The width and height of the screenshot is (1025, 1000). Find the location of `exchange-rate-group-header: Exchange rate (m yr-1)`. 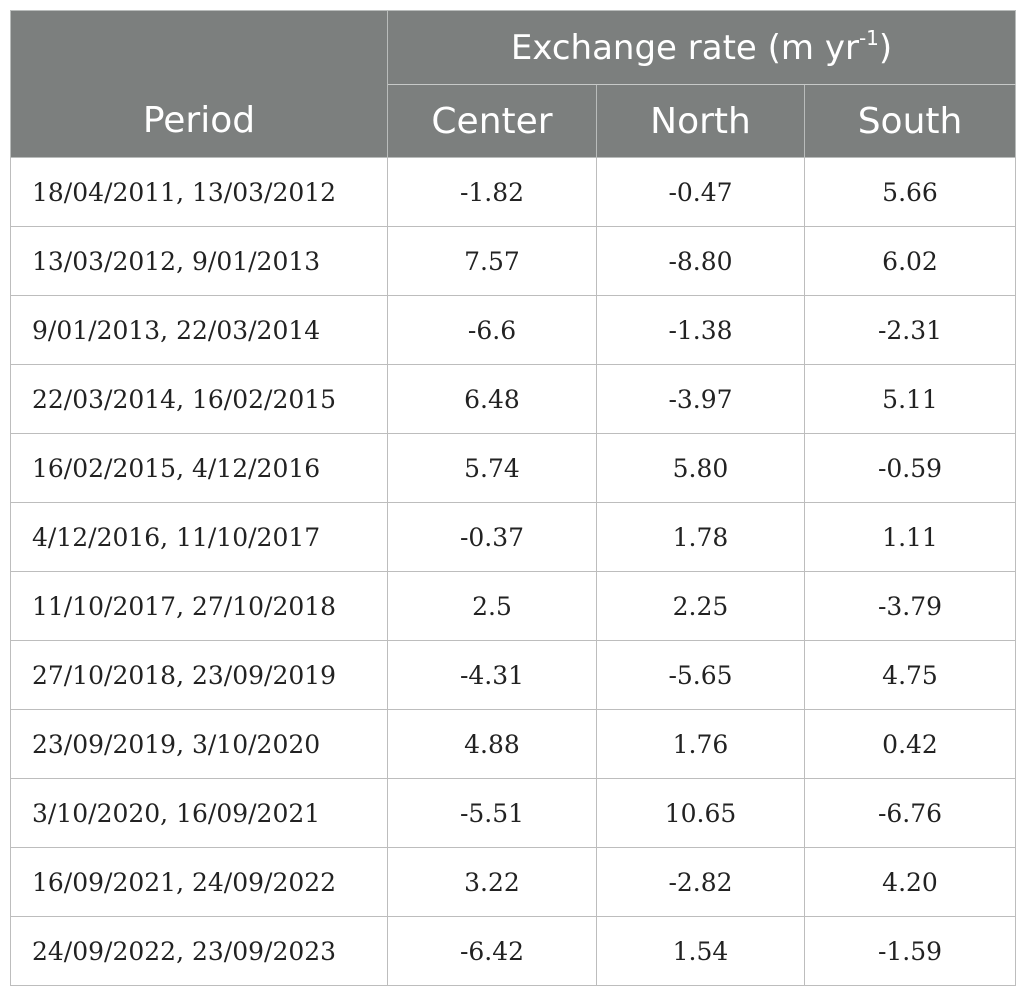

exchange-rate-group-header: Exchange rate (m yr-1) is located at coordinates (701, 47).